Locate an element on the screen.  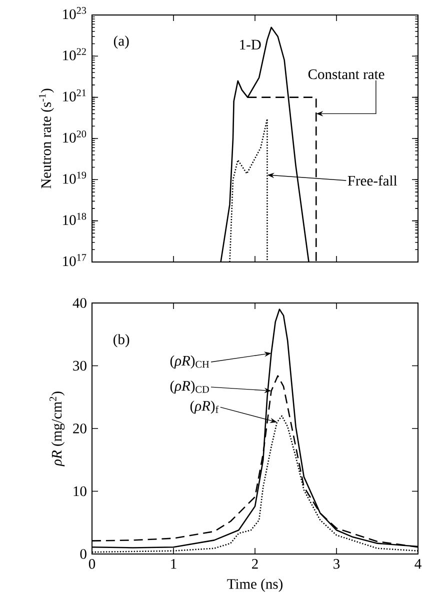
y-tick-label: 10$^{20}$ is located at coordinates (74, 136).